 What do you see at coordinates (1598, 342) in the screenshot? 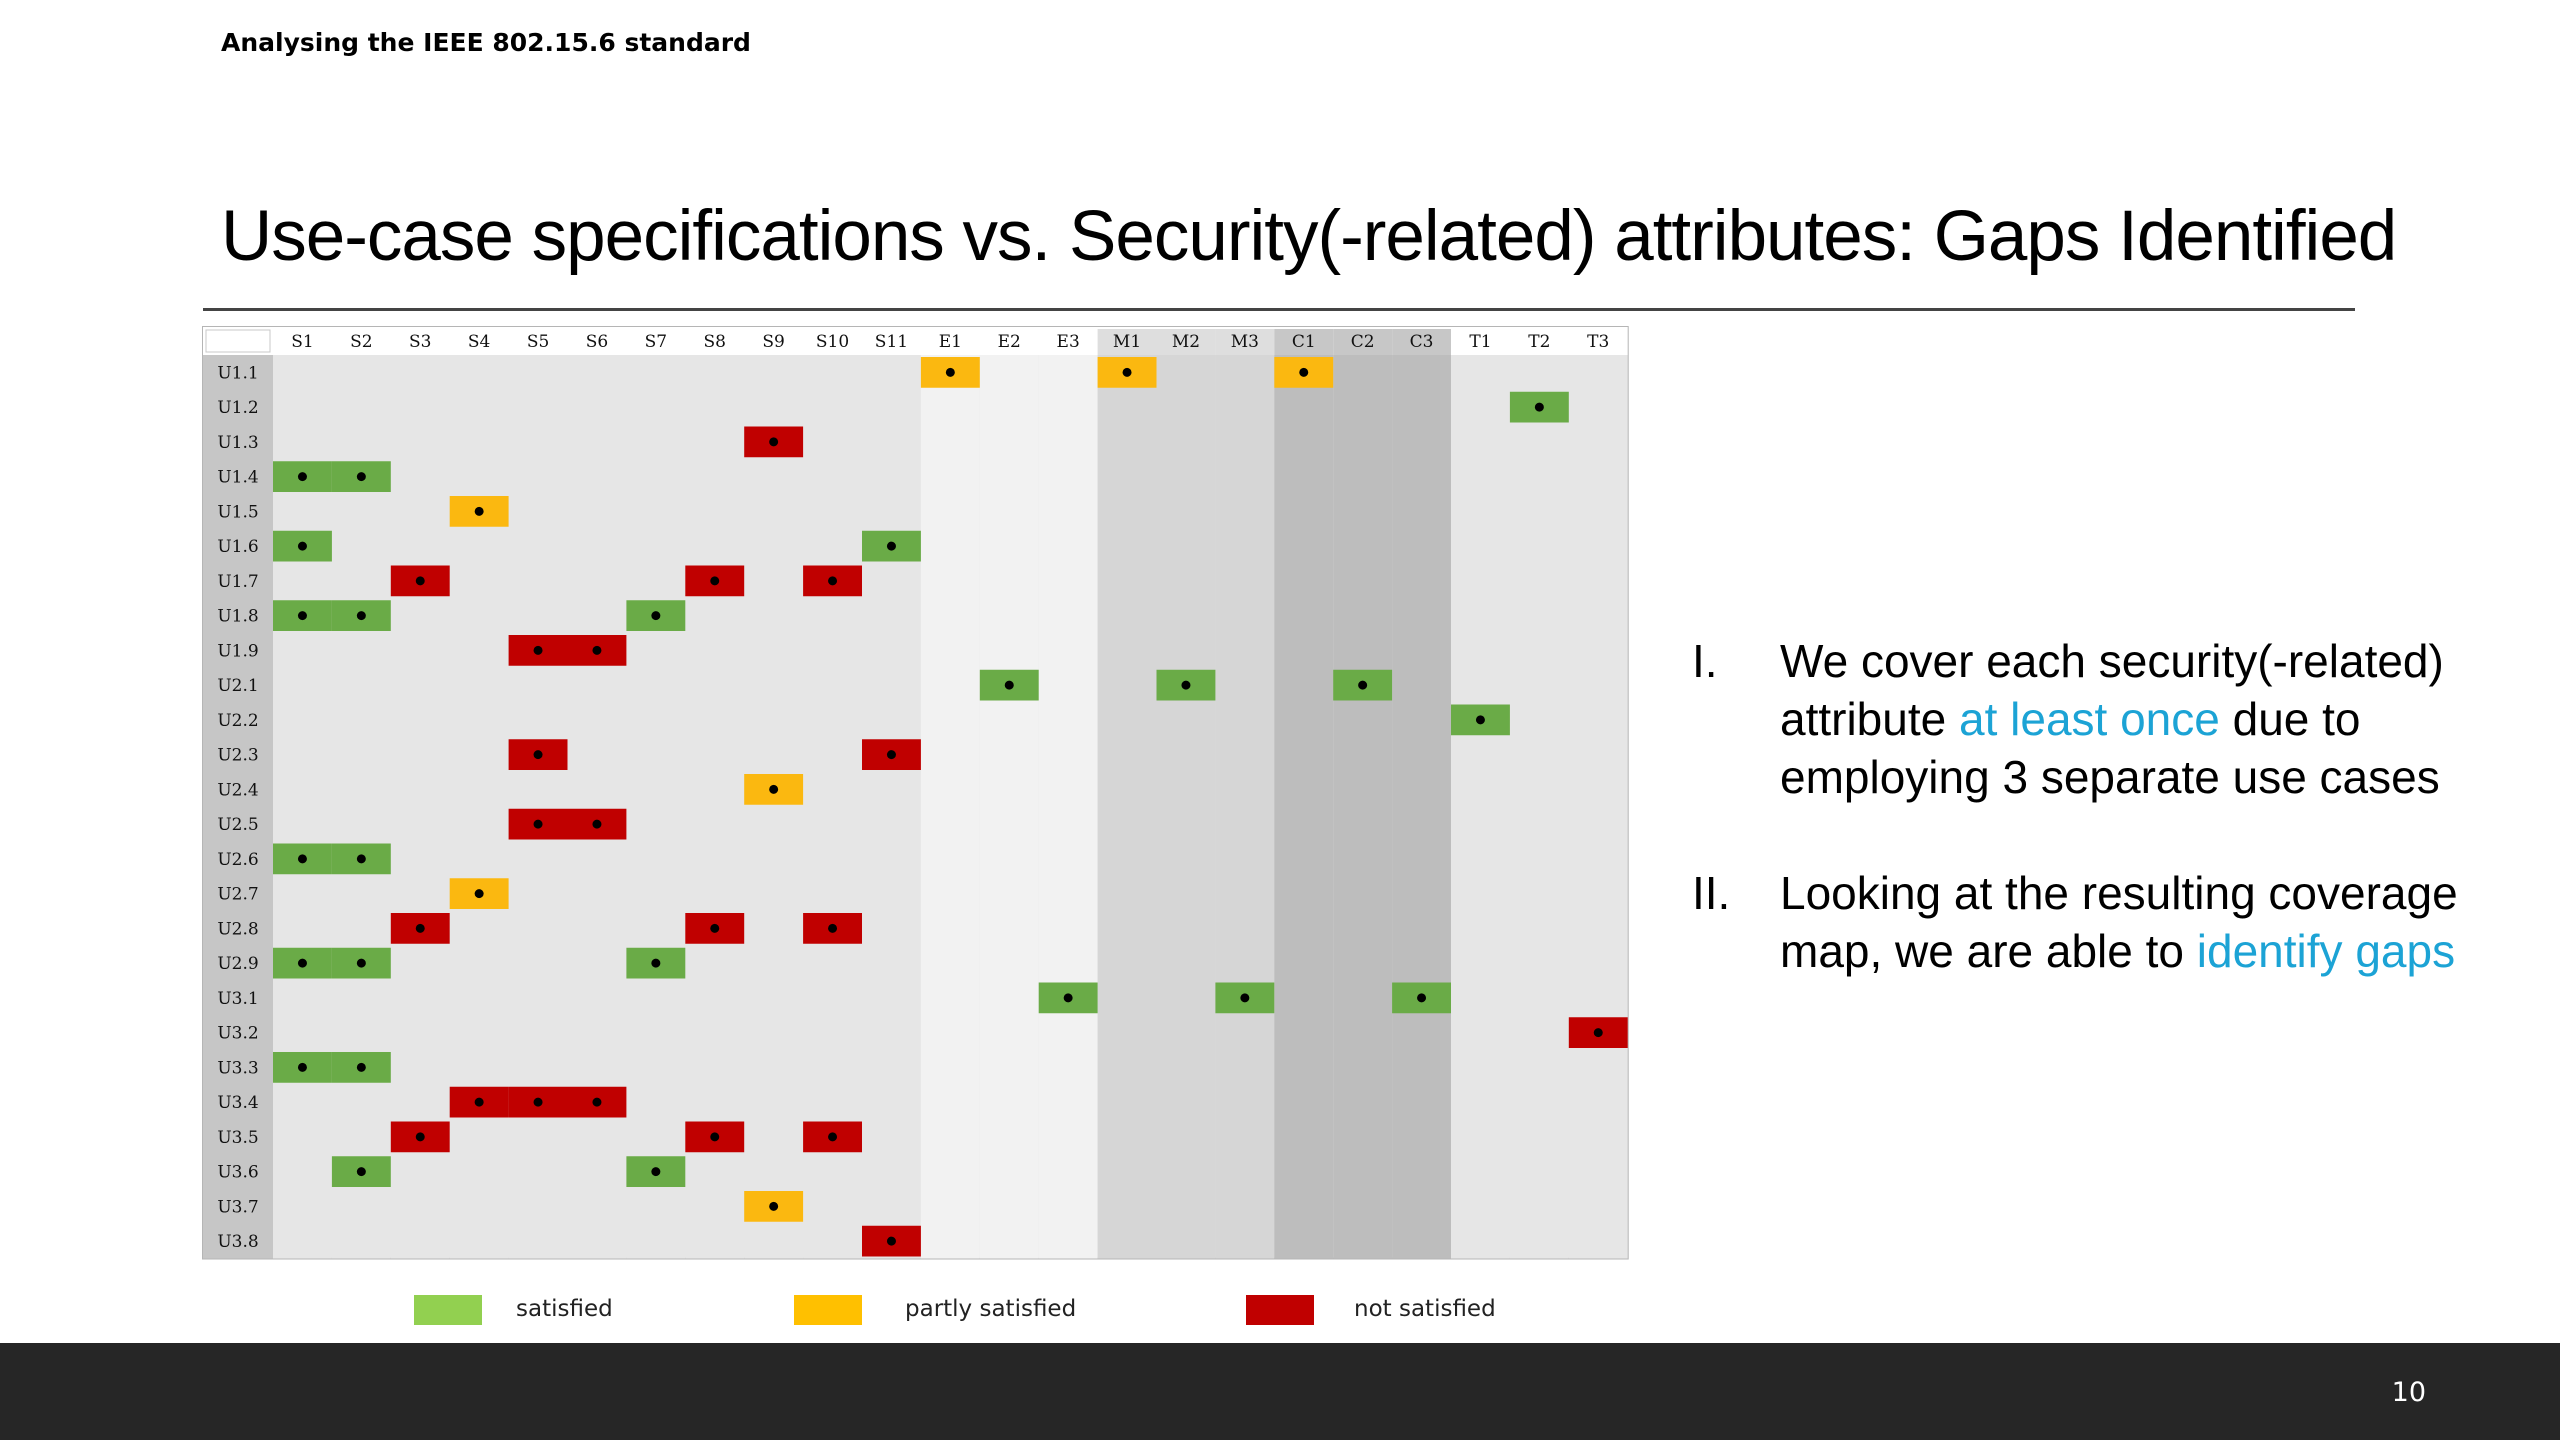
I see `column-label: T3` at bounding box center [1598, 342].